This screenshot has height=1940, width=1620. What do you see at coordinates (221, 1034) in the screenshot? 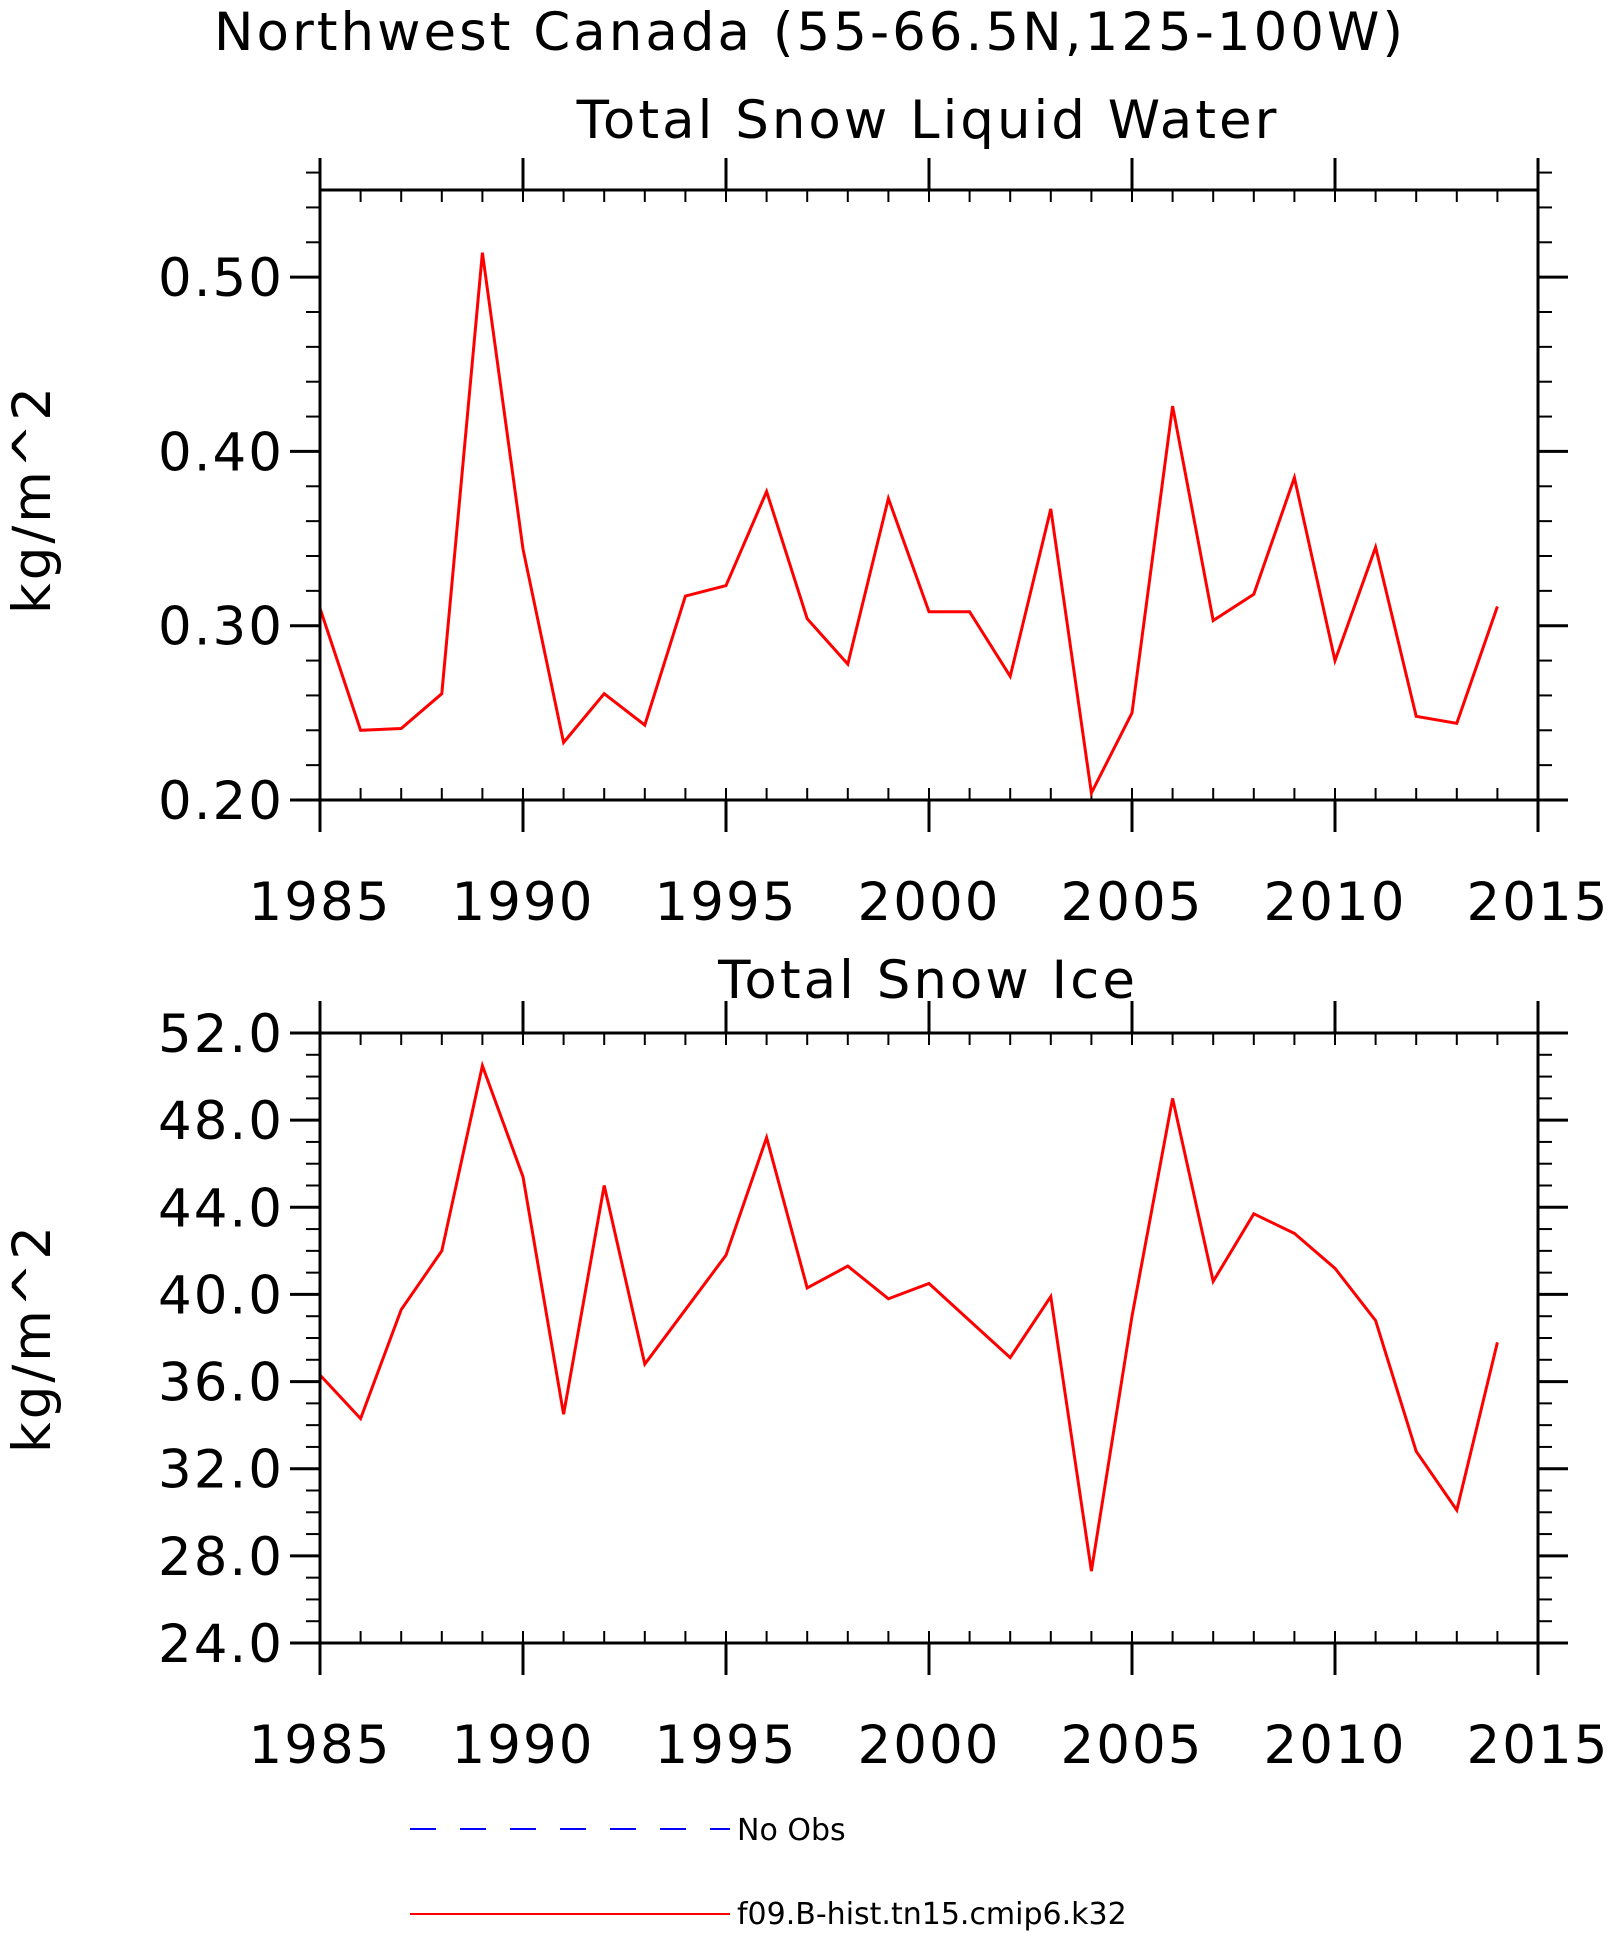
I see `y-tick-label: 52.0` at bounding box center [221, 1034].